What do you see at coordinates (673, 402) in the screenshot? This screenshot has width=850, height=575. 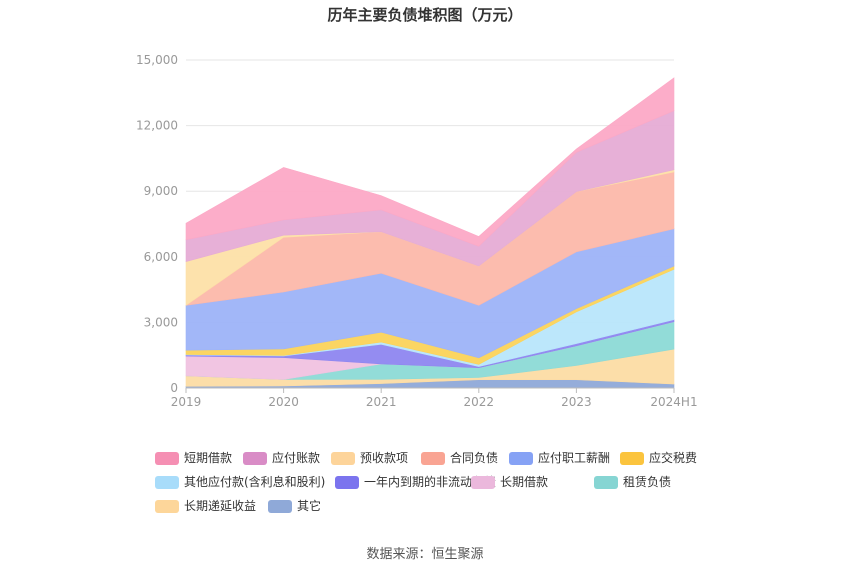 I see `x-tick-label: 2024H1` at bounding box center [673, 402].